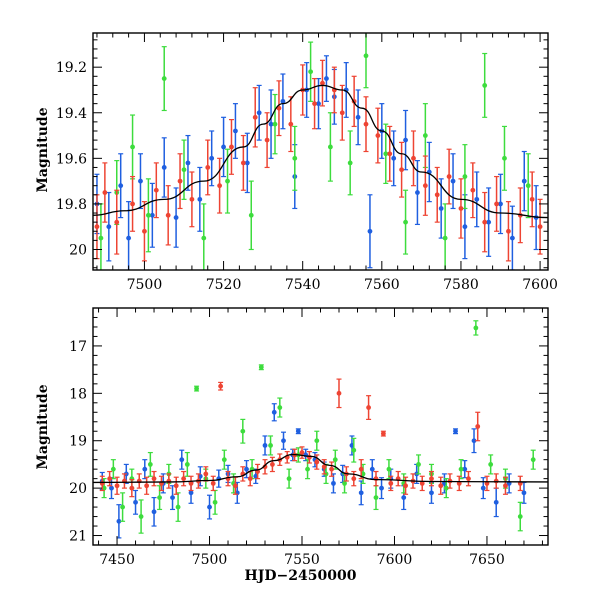 Image resolution: width=600 pixels, height=600 pixels. Describe the element at coordinates (78, 537) in the screenshot. I see `bottom-y-tick-label-4: 21` at that location.